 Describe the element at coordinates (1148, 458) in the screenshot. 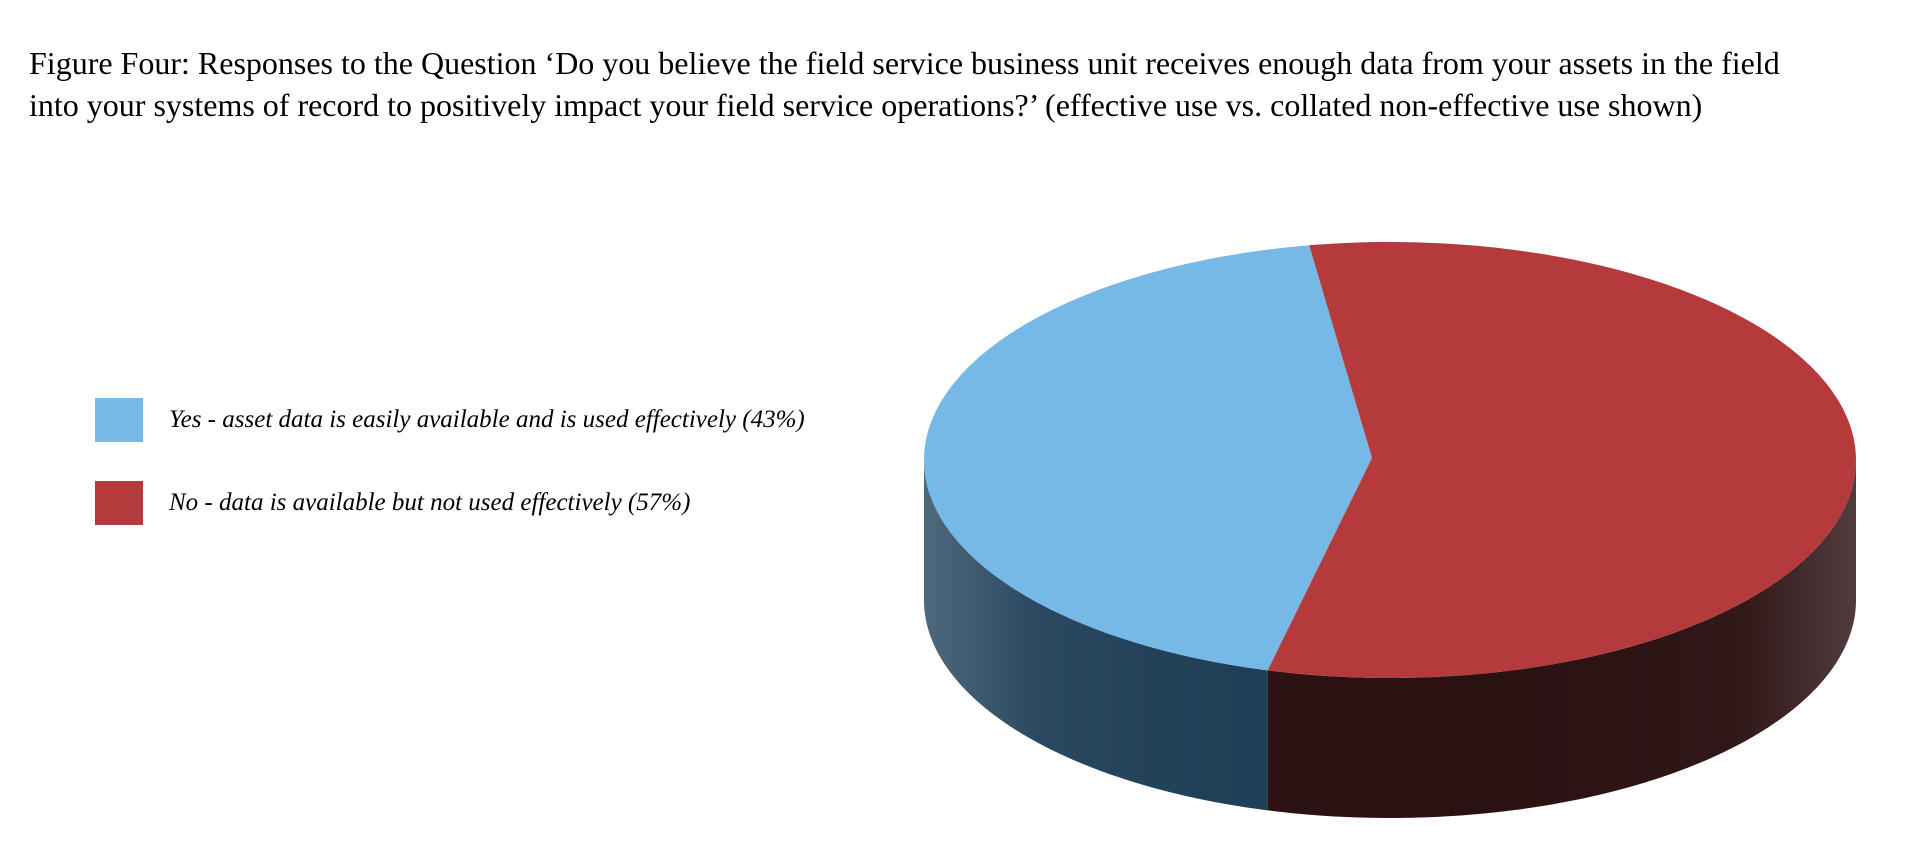

I see `pie-slice-yes` at that location.